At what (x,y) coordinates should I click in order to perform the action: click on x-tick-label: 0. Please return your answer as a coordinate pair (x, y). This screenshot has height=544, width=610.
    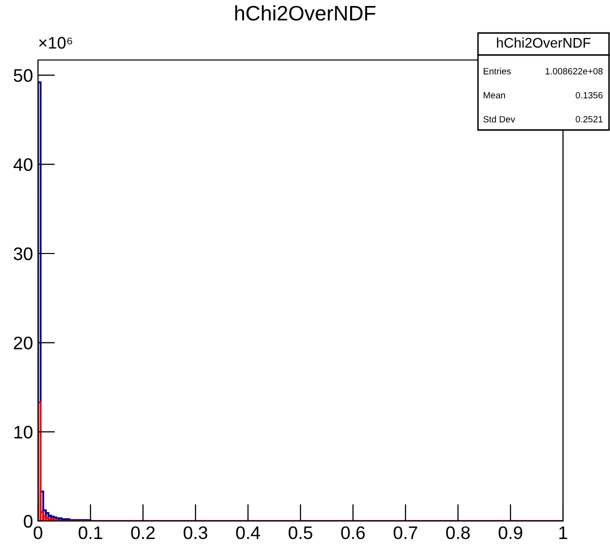
    Looking at the image, I should click on (38, 533).